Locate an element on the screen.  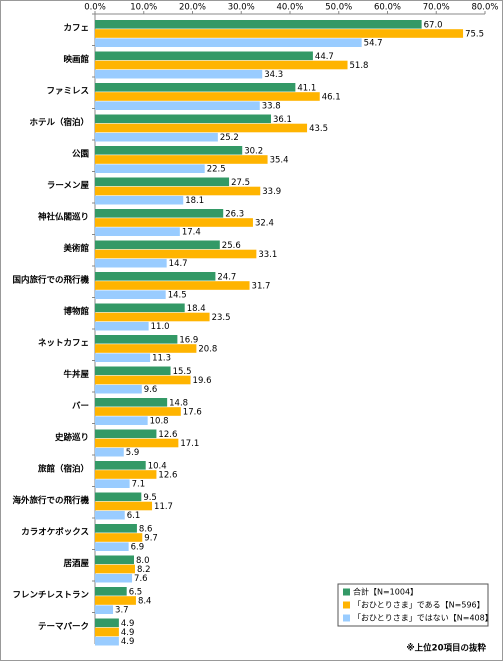
y-tick-label: 旅館（宿泊） is located at coordinates (63, 468).